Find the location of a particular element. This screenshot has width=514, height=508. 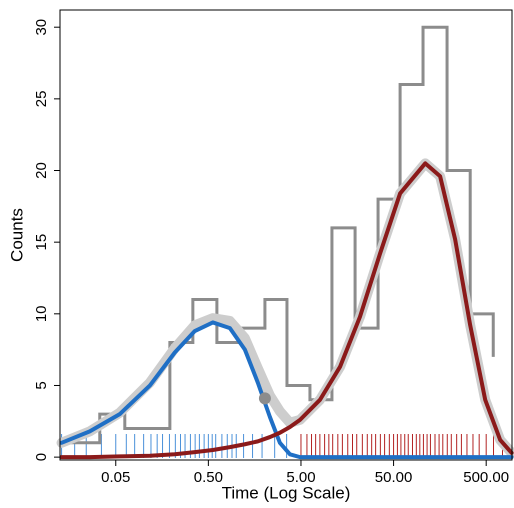

x-axis-title: Time (Log Scale) is located at coordinates (286, 492).